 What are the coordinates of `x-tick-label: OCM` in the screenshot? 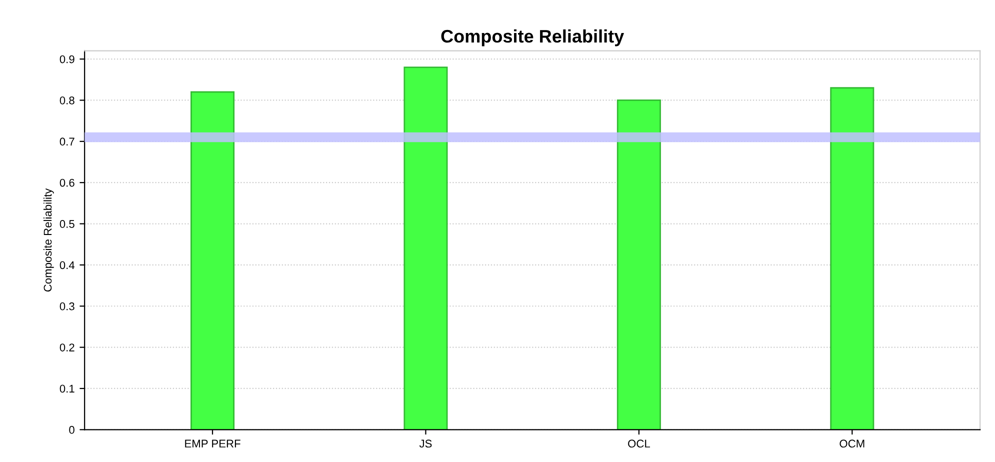 It's located at (852, 444).